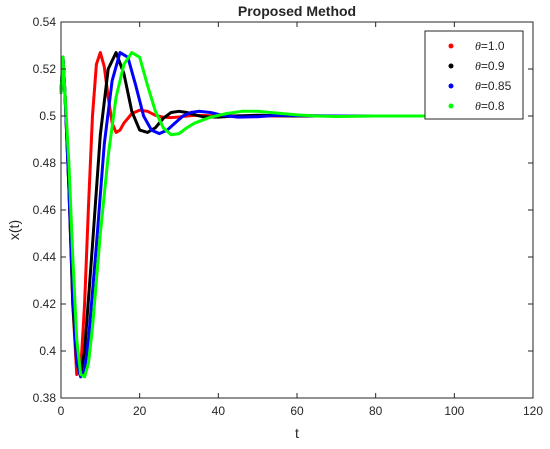 Image resolution: width=550 pixels, height=449 pixels. I want to click on legend-value: =0.85, so click(496, 86).